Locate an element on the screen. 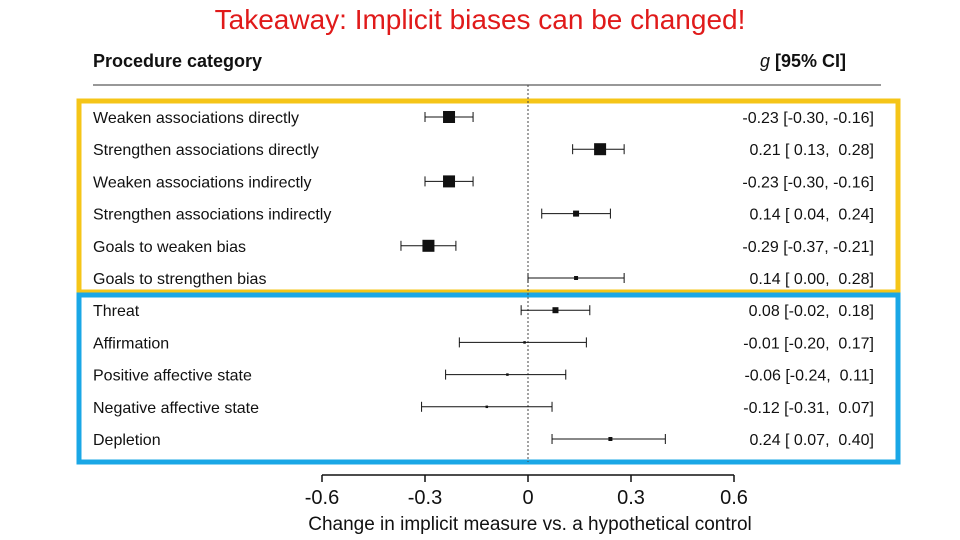 This screenshot has height=540, width=960. row-label: Affirmation is located at coordinates (131, 343).